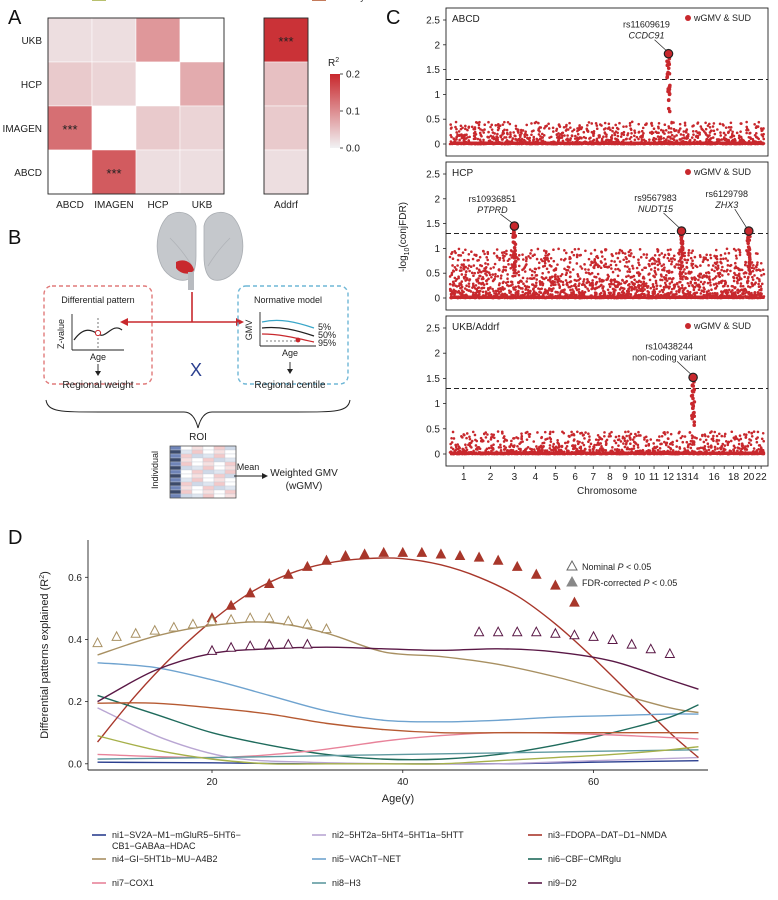 The image size is (778, 900). I want to click on colorbar-tick-label: 0.1, so click(353, 112).